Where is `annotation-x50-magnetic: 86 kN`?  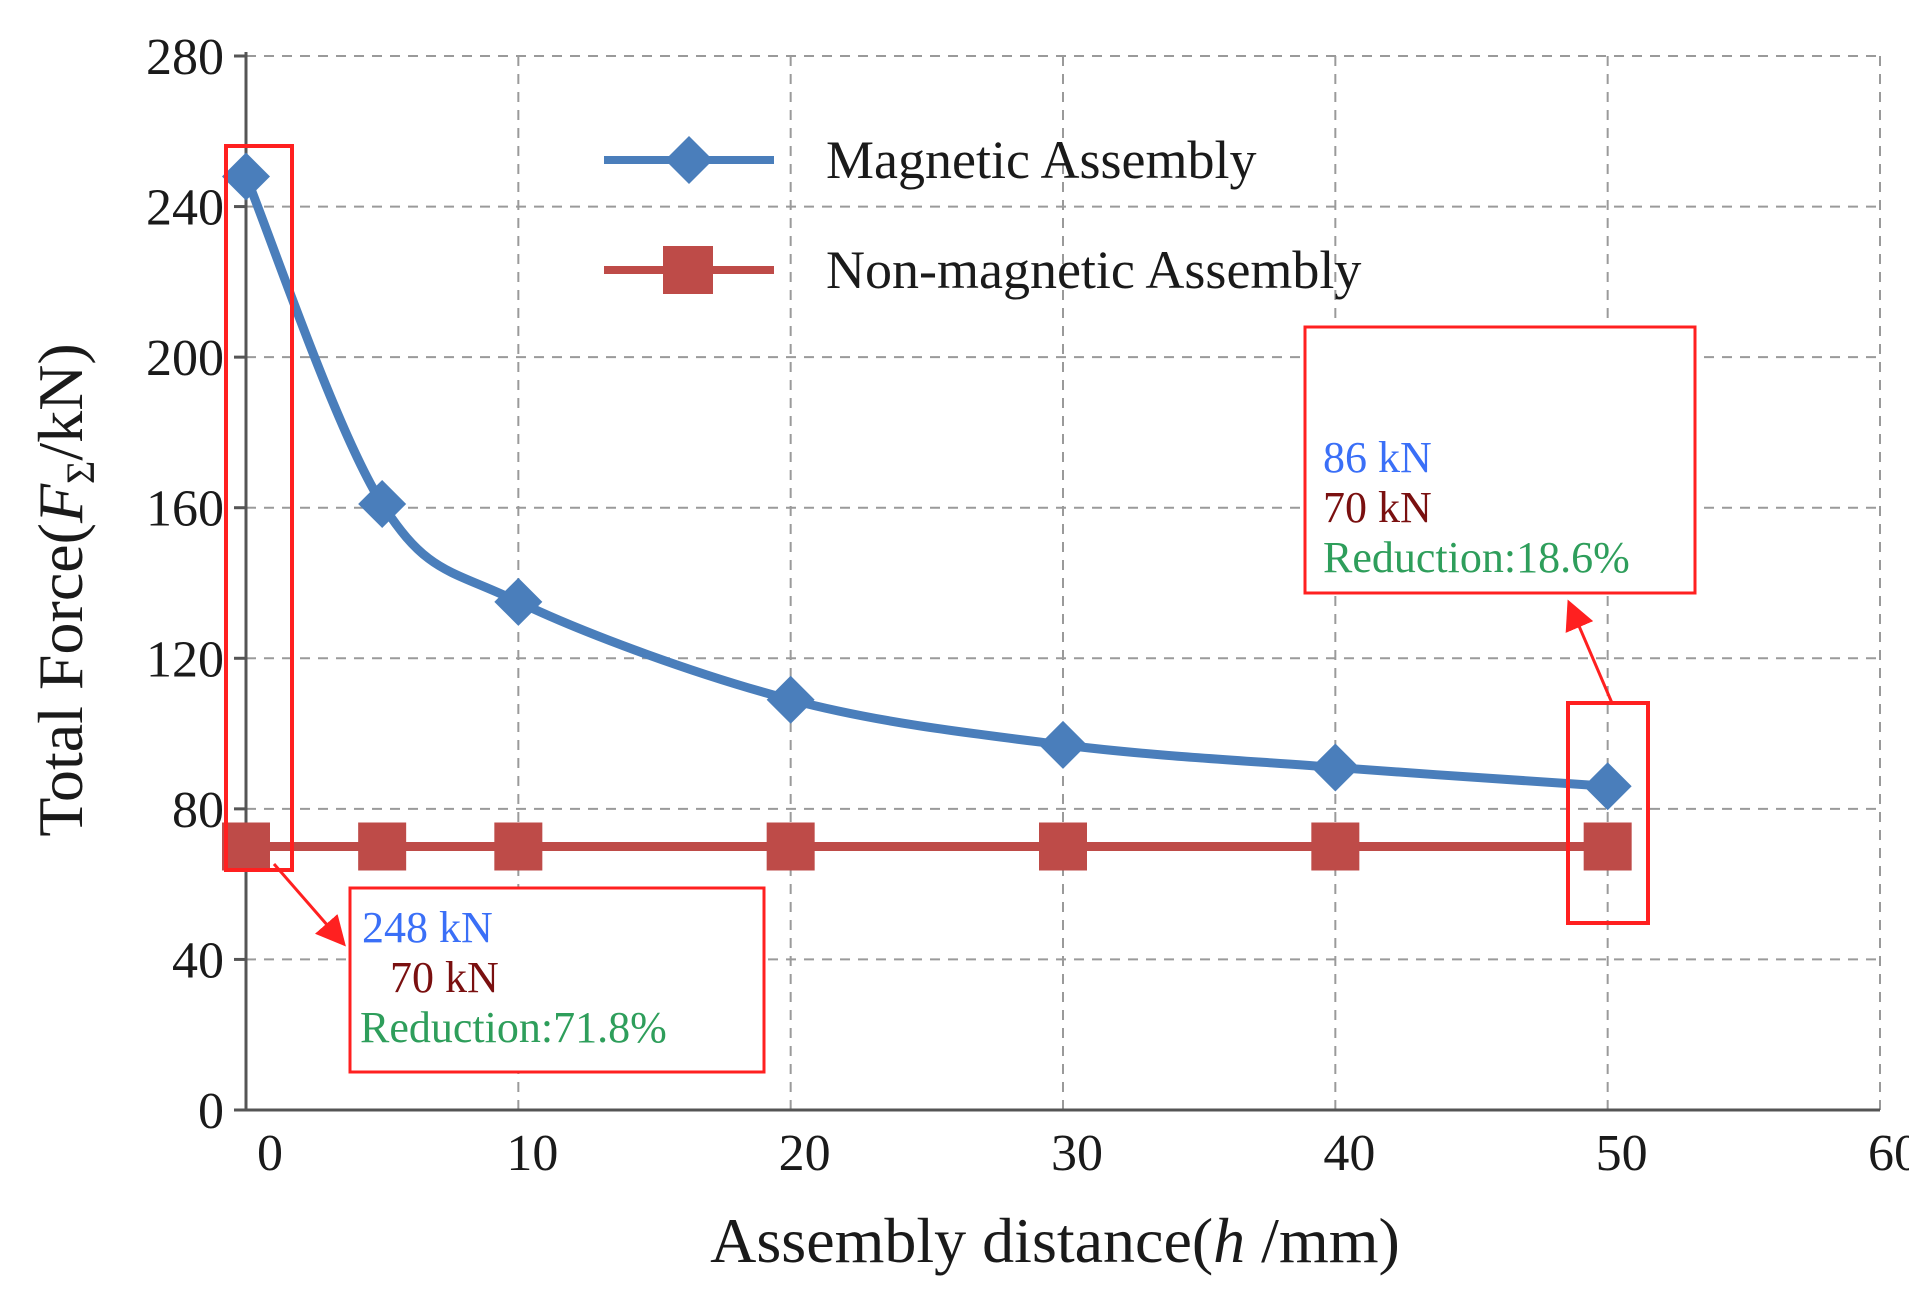 annotation-x50-magnetic: 86 kN is located at coordinates (1377, 457).